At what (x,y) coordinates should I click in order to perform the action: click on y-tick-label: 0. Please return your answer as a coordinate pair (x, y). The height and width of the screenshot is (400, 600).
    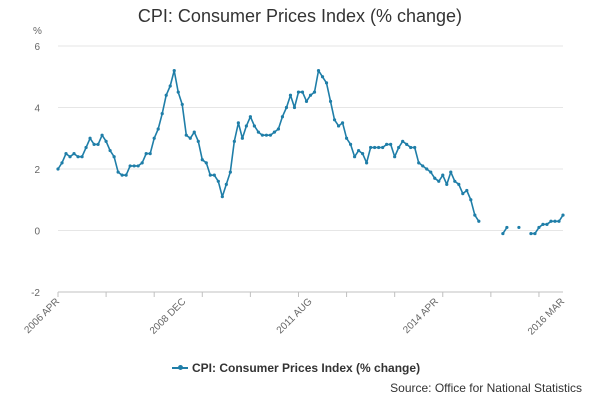
    Looking at the image, I should click on (37, 232).